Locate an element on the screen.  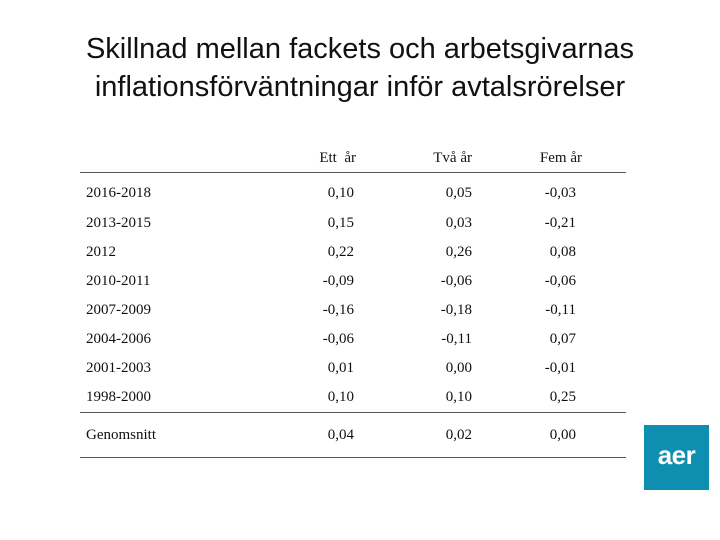
cell-one-year: -0,06 is located at coordinates (338, 339).